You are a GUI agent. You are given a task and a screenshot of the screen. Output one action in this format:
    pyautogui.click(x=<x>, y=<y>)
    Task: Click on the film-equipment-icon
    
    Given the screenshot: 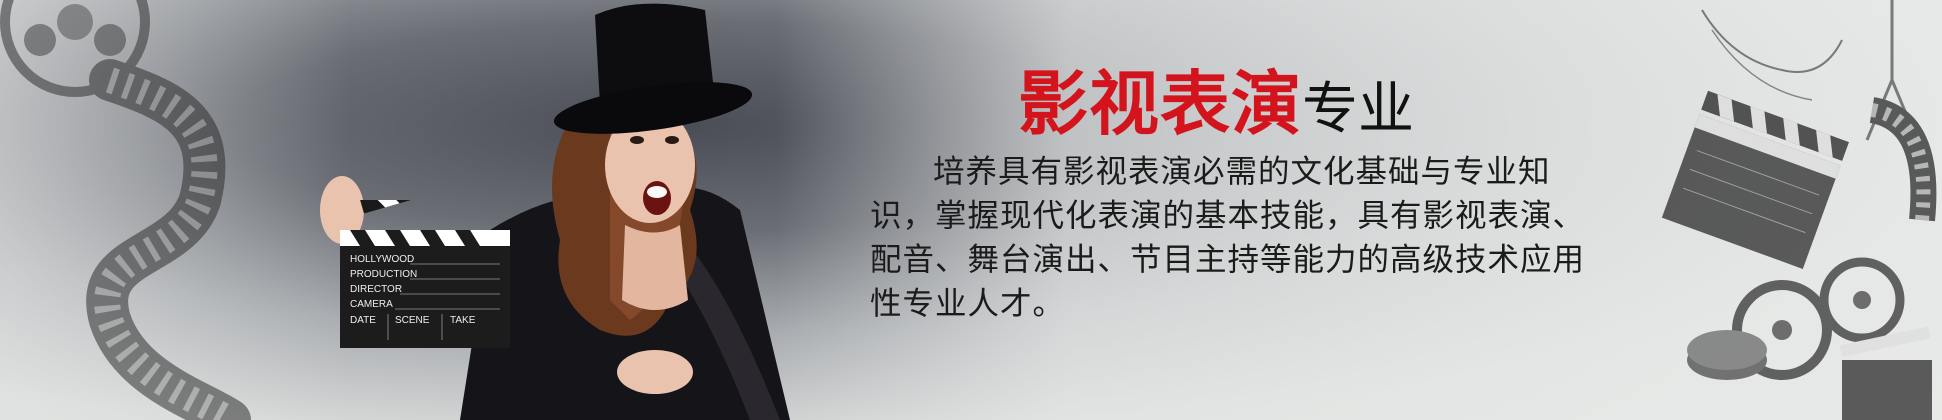 What is the action you would take?
    pyautogui.click(x=1799, y=210)
    